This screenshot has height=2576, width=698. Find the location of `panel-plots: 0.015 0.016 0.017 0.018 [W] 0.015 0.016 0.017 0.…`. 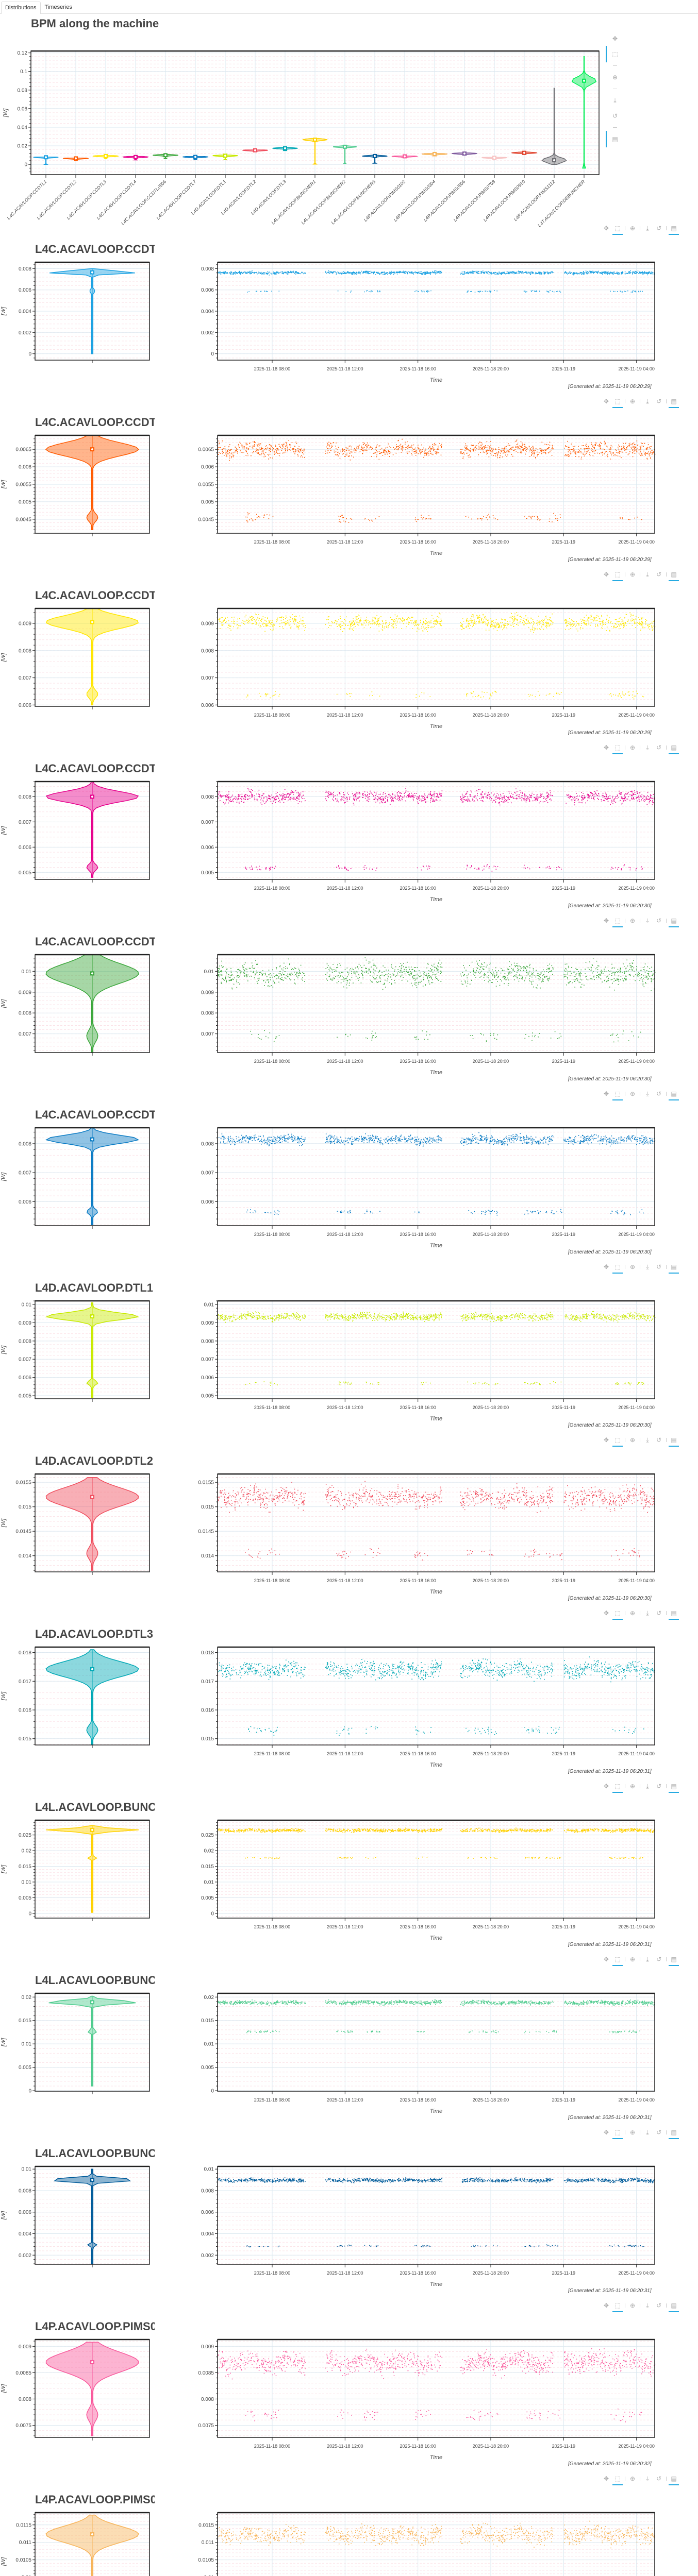

panel-plots: 0.015 0.016 0.017 0.018 [W] 0.015 0.016 0.017 0.… is located at coordinates (349, 1688).